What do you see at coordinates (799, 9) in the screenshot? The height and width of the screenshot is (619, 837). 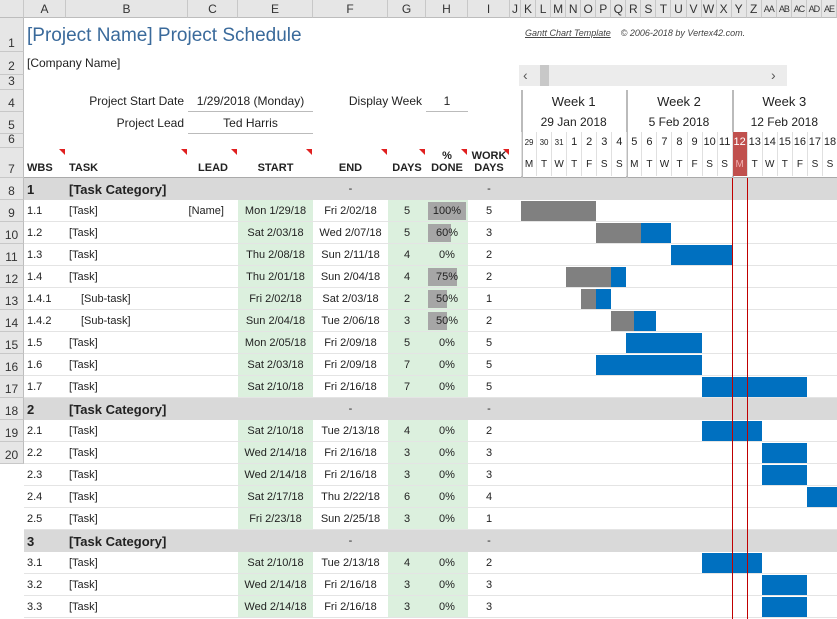 I see `column-header: AC` at bounding box center [799, 9].